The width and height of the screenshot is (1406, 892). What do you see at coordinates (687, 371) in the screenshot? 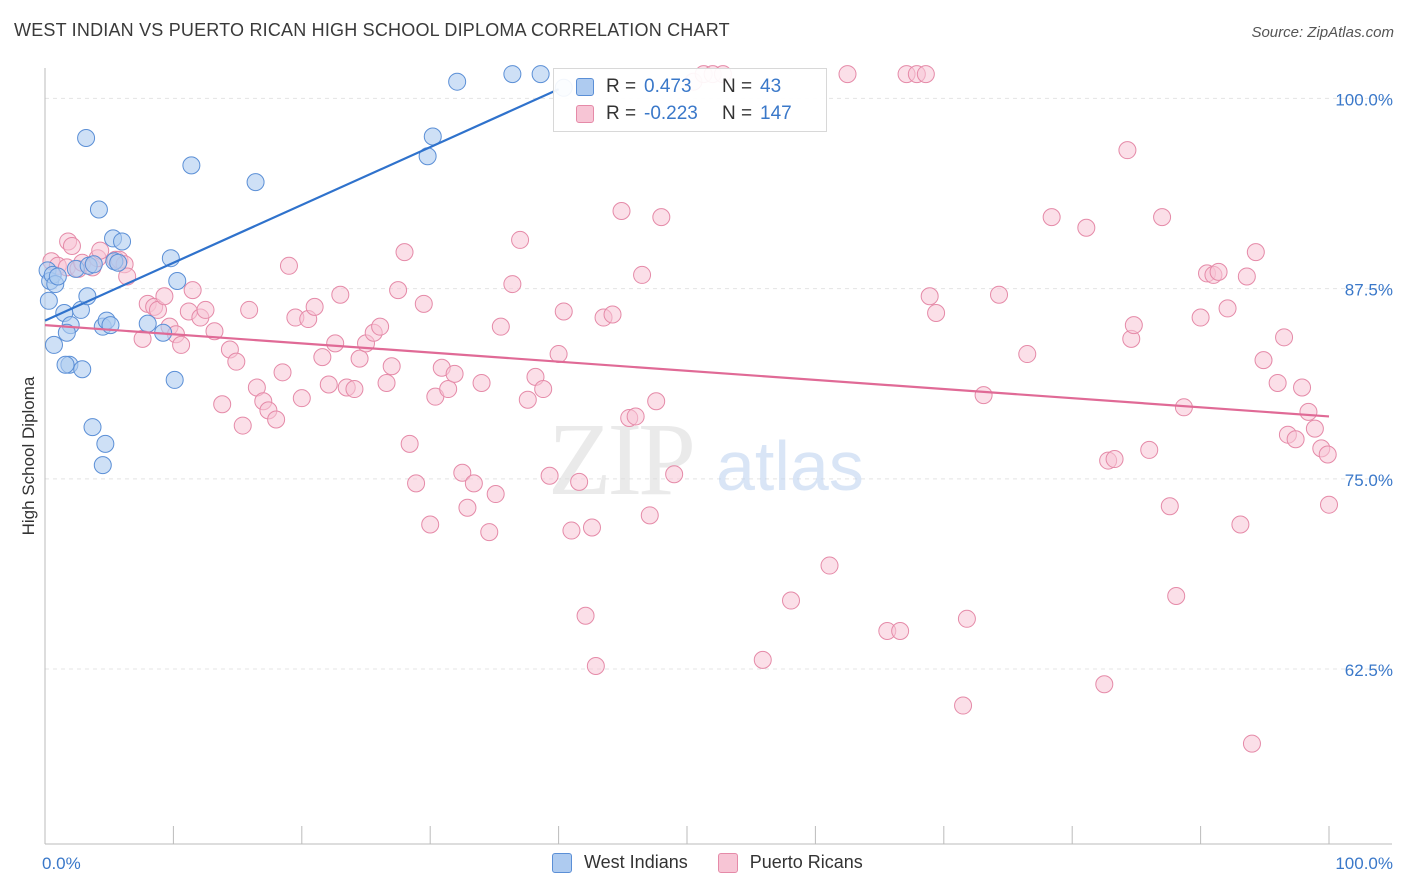
I see `puerto-ricans-trend-line` at bounding box center [687, 371].